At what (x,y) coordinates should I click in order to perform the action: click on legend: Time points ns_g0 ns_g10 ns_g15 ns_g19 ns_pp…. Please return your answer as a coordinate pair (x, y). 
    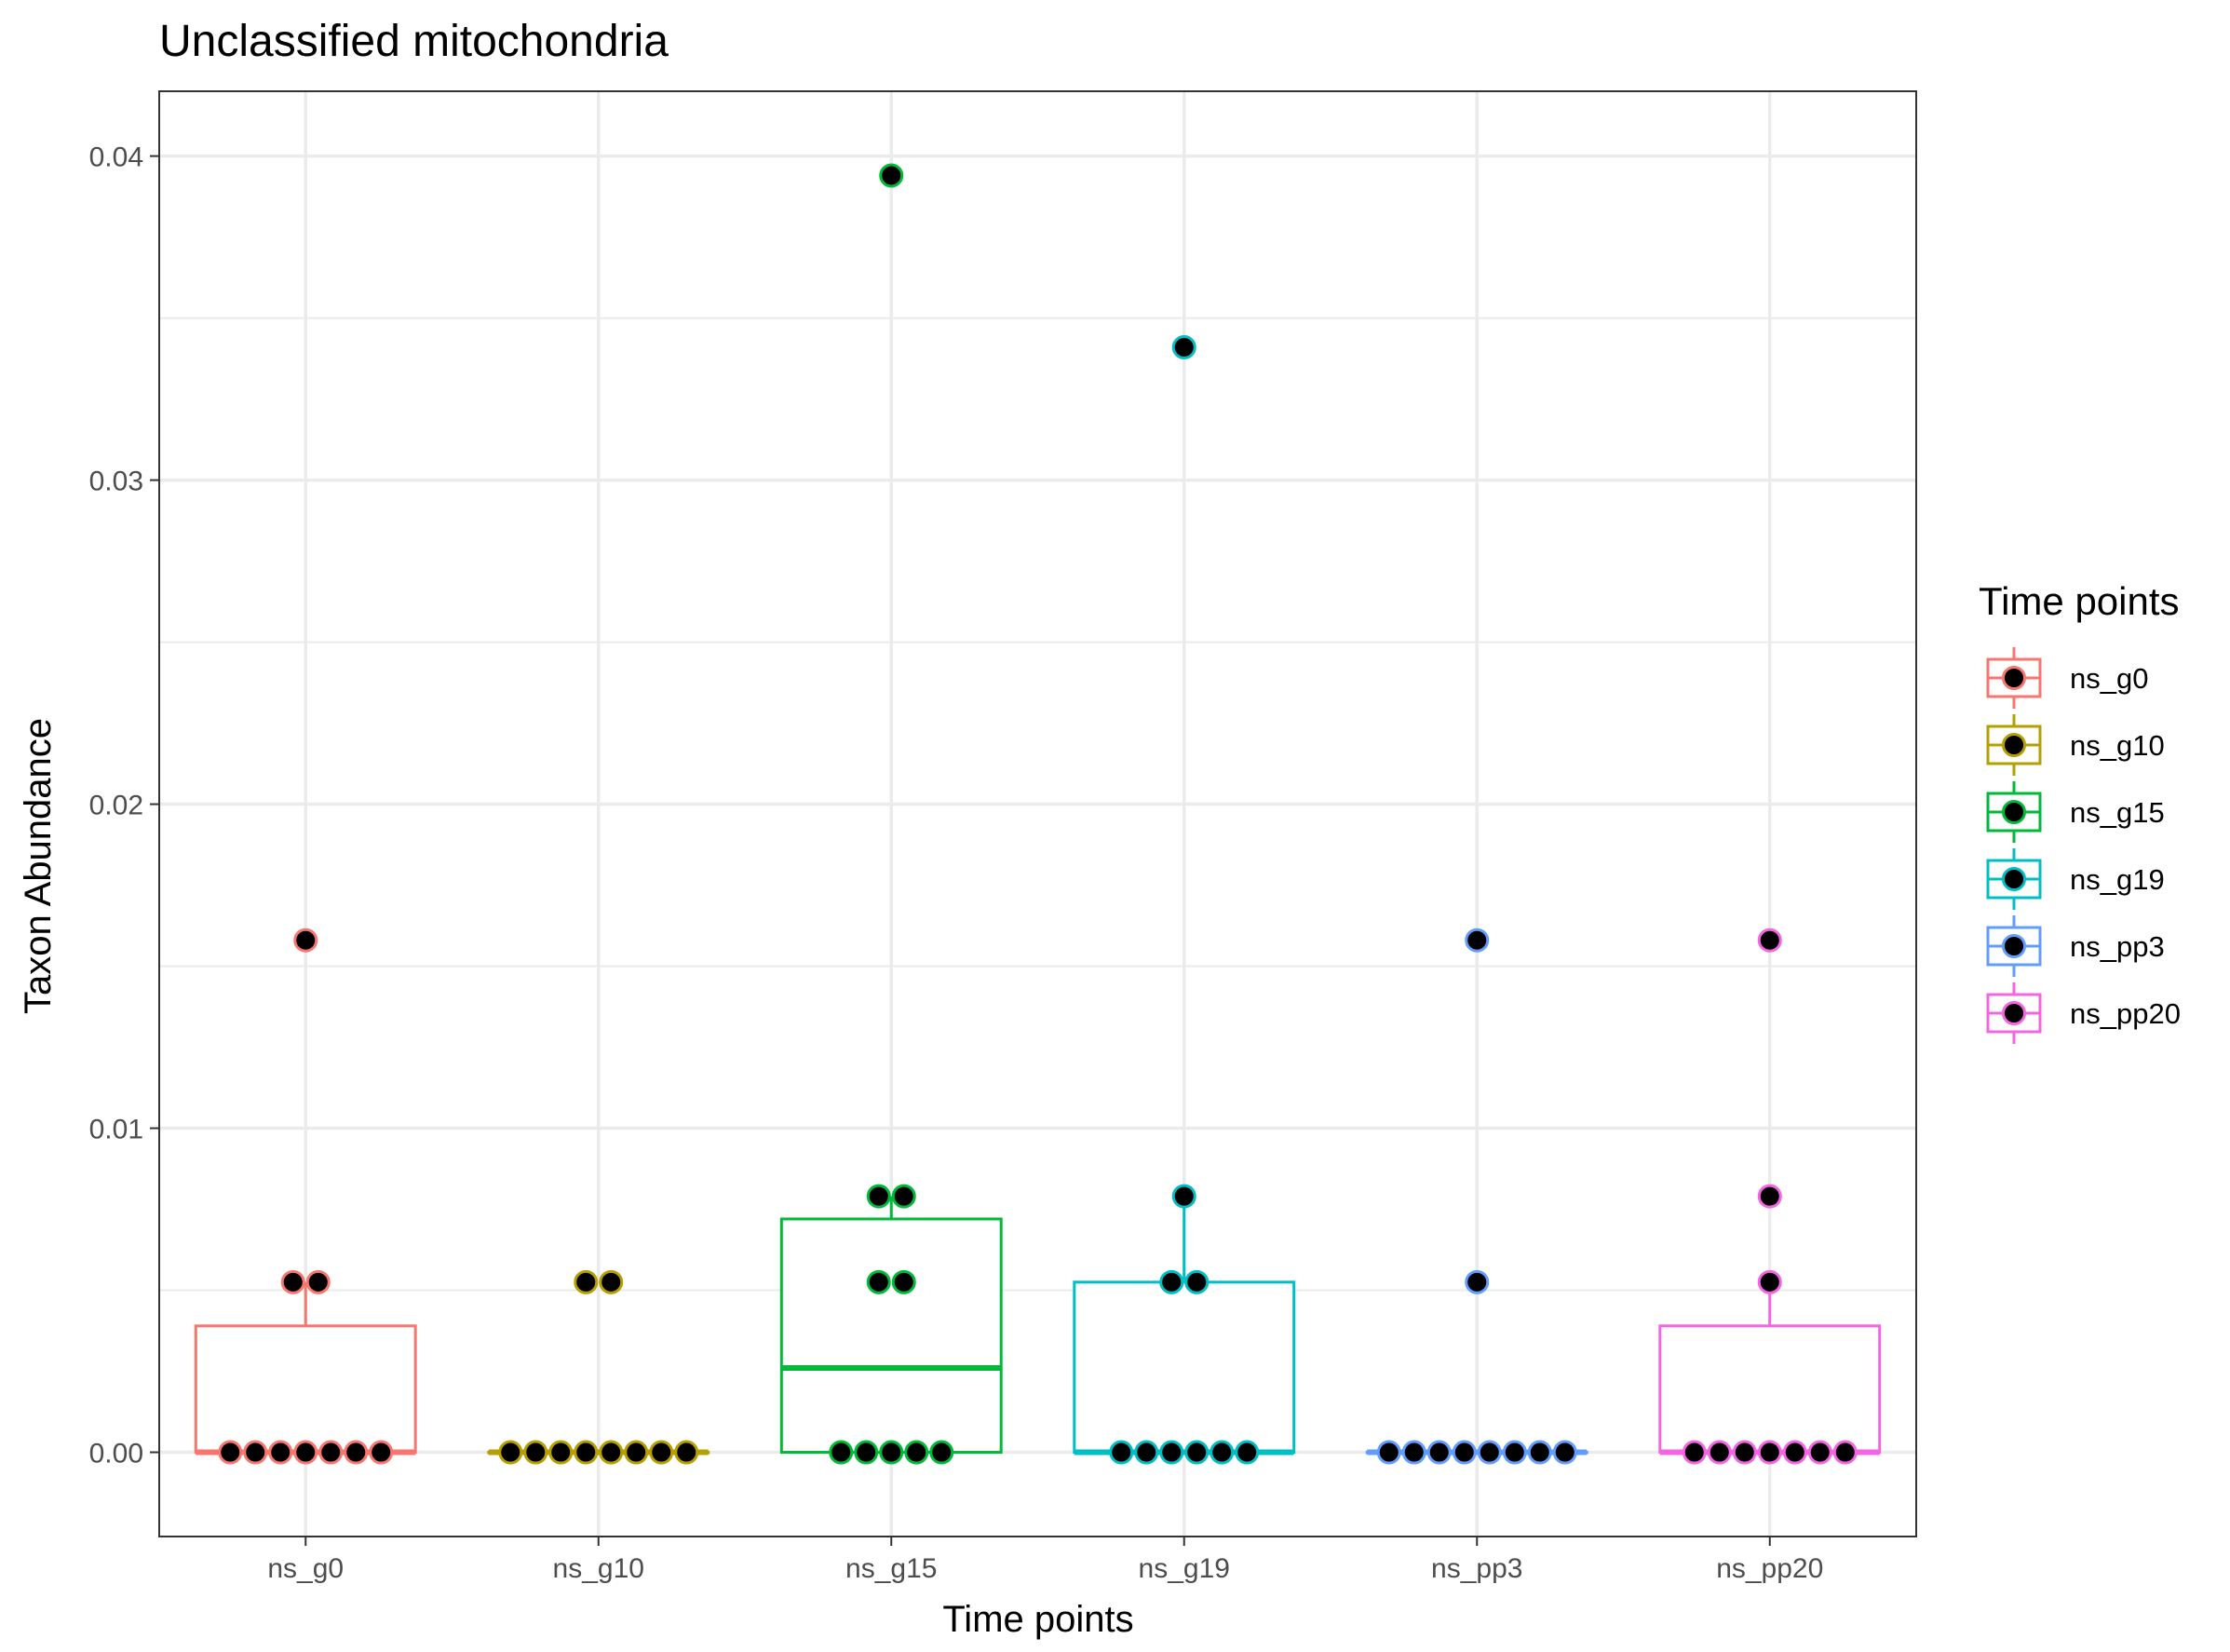
    Looking at the image, I should click on (2080, 811).